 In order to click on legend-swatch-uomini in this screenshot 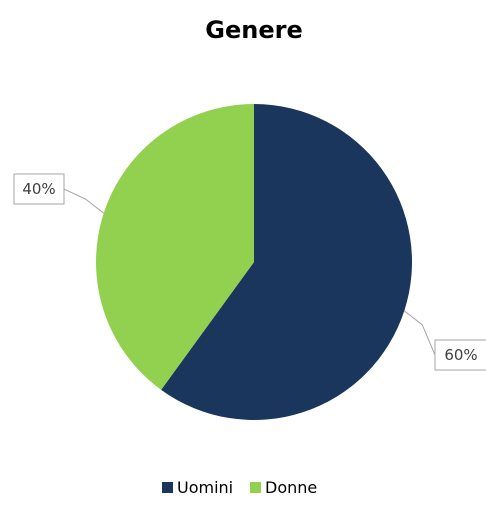, I will do `click(167, 487)`.